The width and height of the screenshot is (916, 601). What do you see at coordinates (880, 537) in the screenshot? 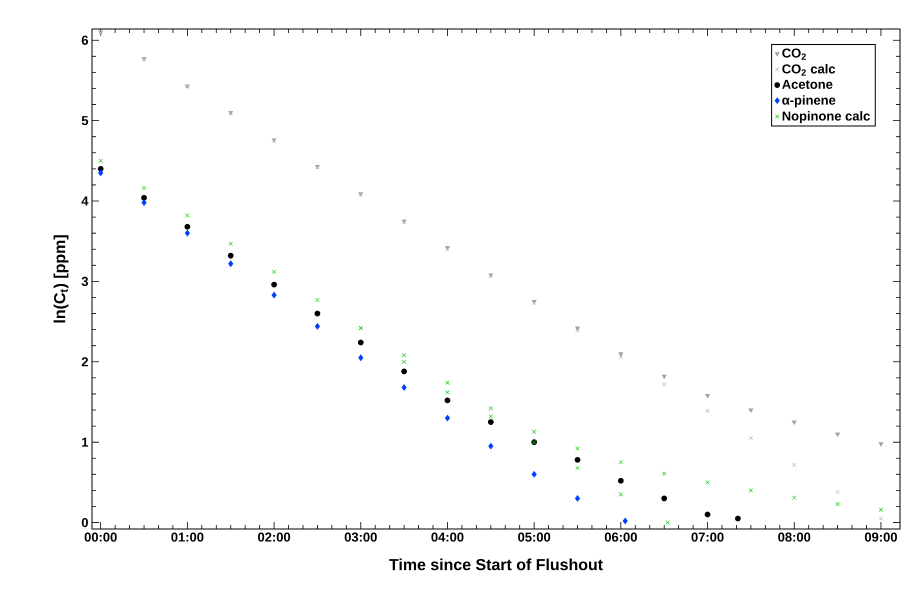
I see `x-tick-label: 09:00` at bounding box center [880, 537].